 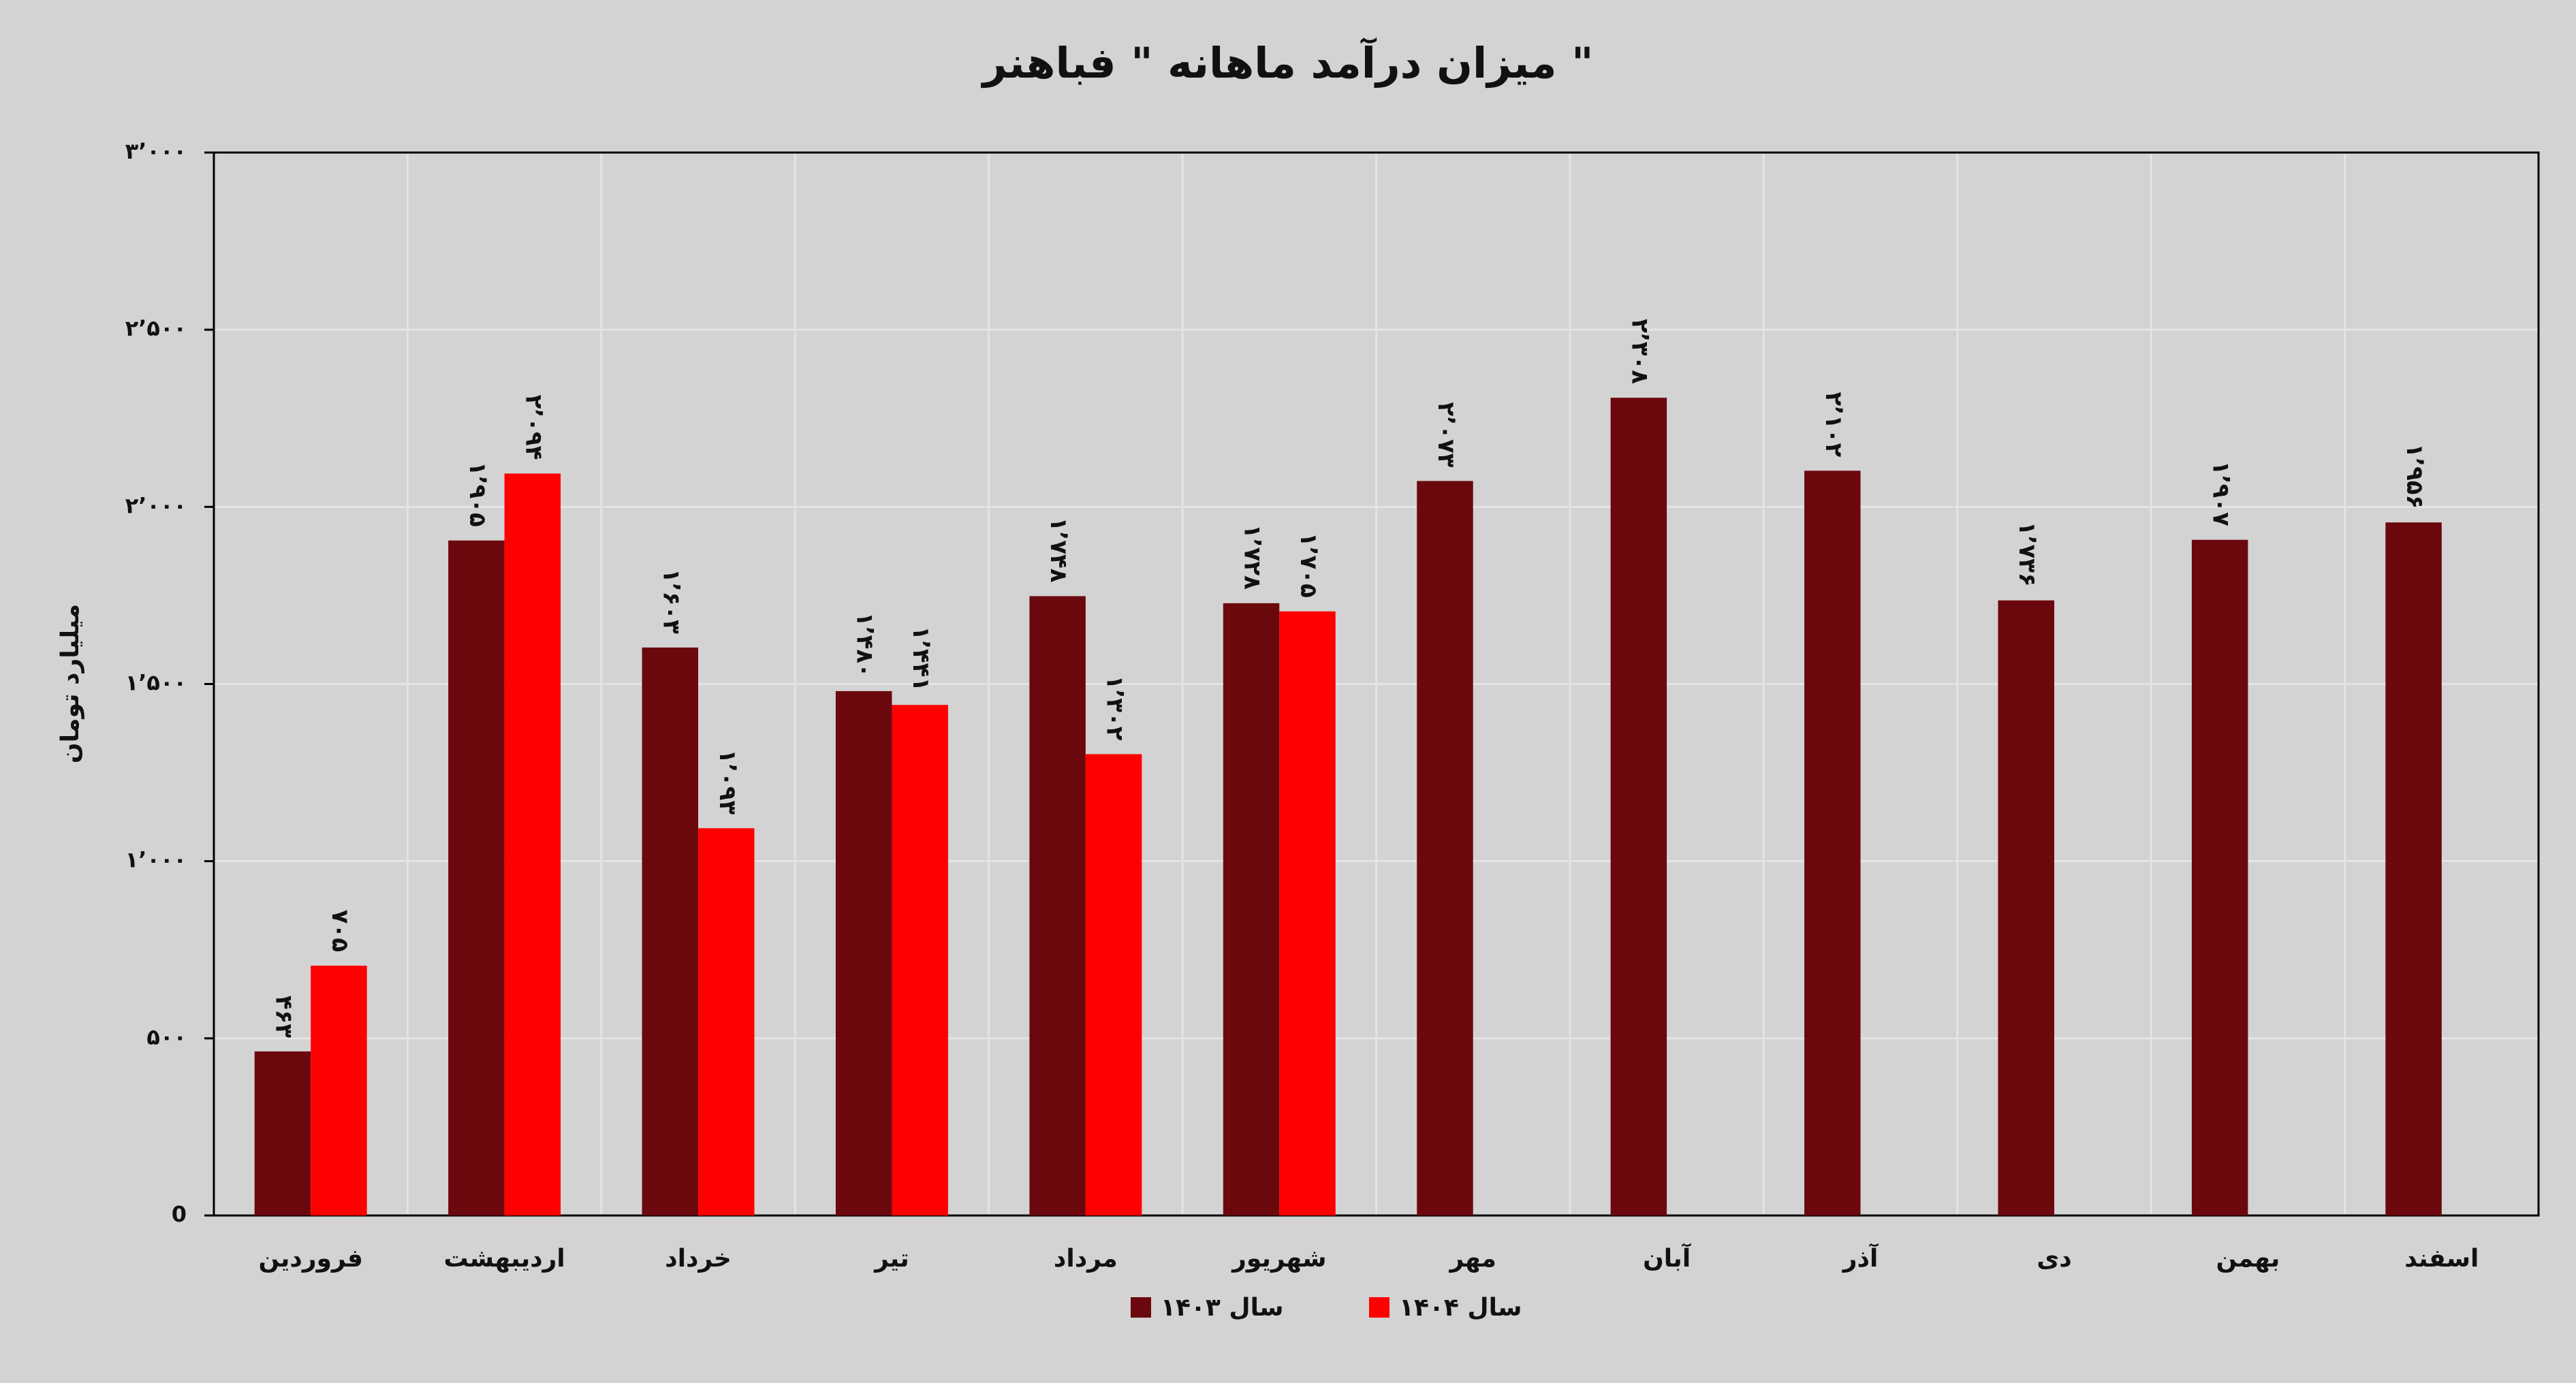 I want to click on x-tick-label: شهریور, so click(x=1278, y=1259).